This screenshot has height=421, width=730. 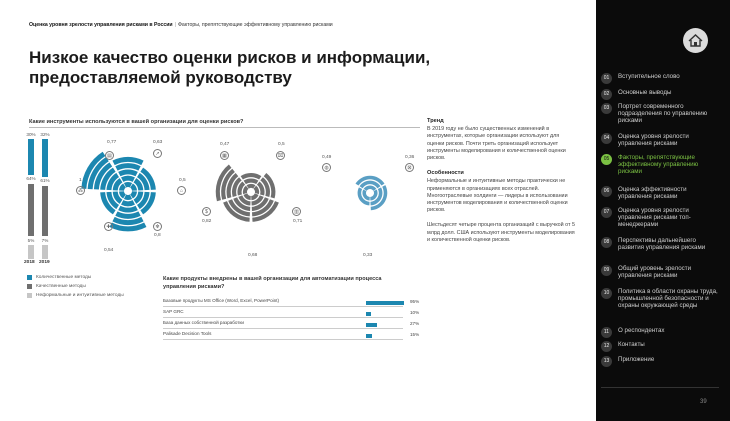 I want to click on sidebar-item-number: 09, so click(x=606, y=270).